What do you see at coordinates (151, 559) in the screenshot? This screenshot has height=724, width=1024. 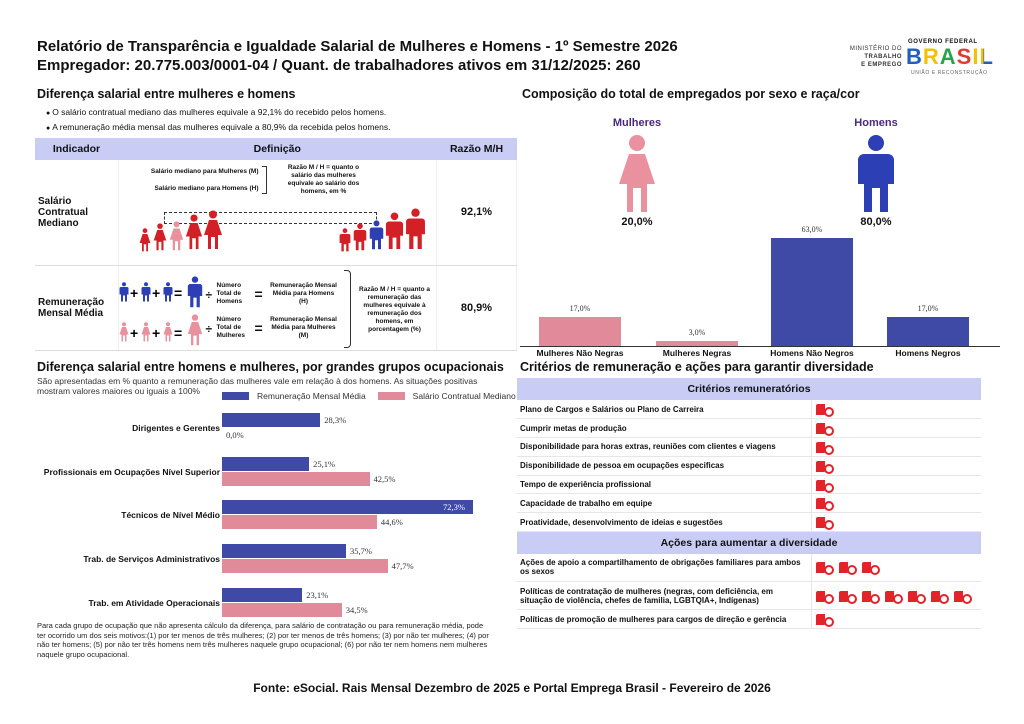 I see `category-label: Trab. de Serviços Administrativos` at bounding box center [151, 559].